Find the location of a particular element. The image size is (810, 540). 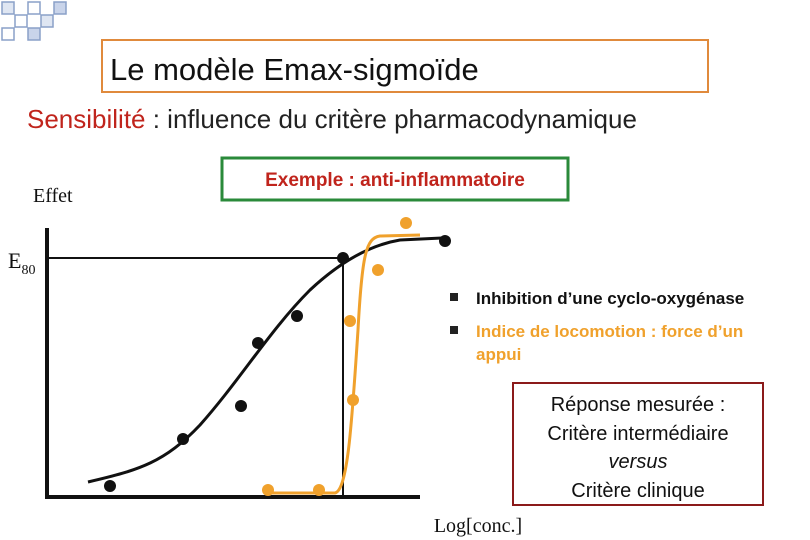

title-box is located at coordinates (405, 66).